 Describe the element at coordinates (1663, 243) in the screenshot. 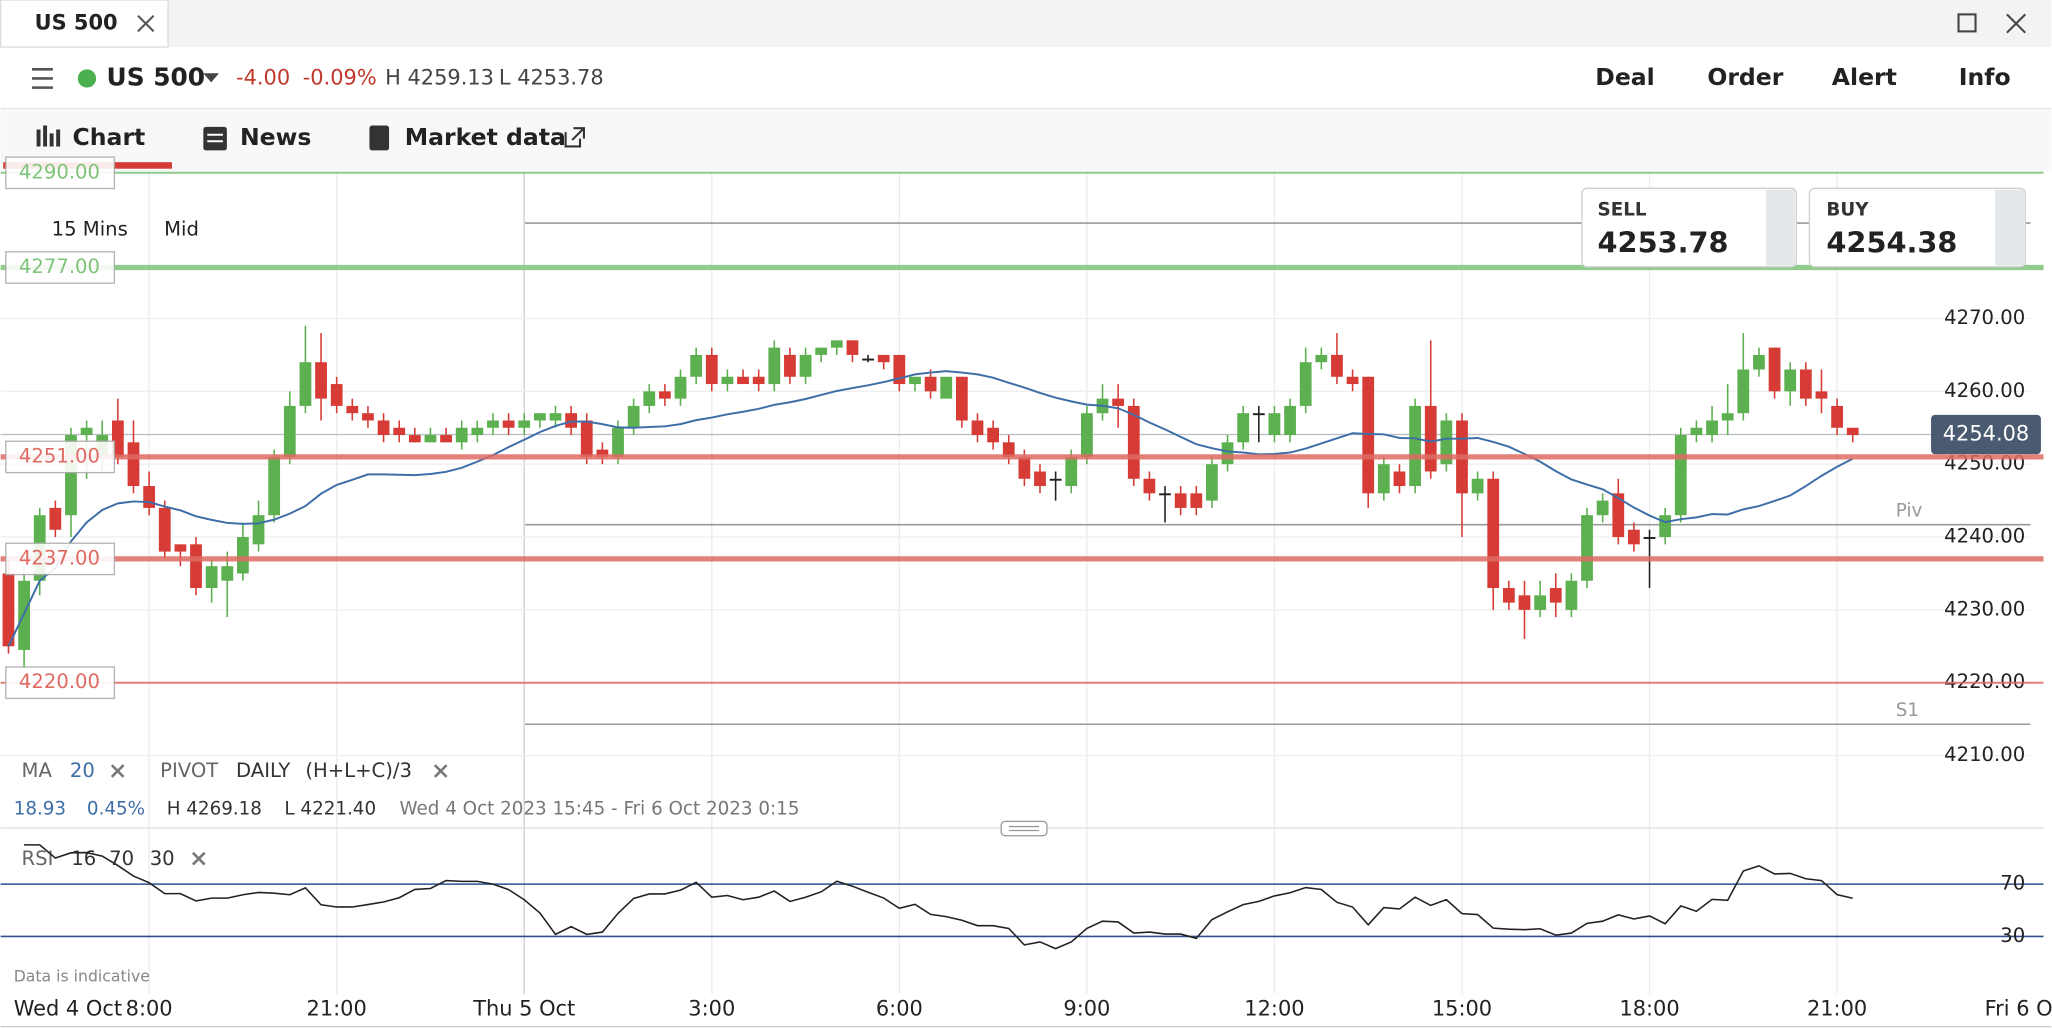

I see `sell-price: 4253.78` at that location.